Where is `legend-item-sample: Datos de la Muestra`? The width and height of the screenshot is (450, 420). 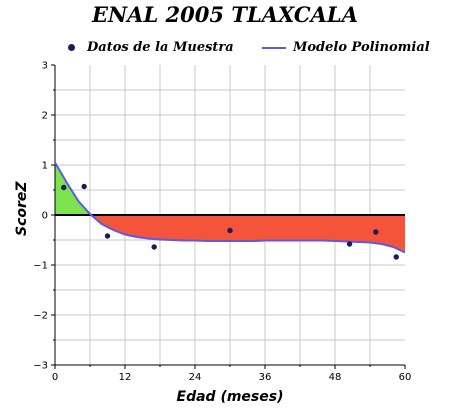
legend-item-sample: Datos de la Muestra is located at coordinates (151, 47).